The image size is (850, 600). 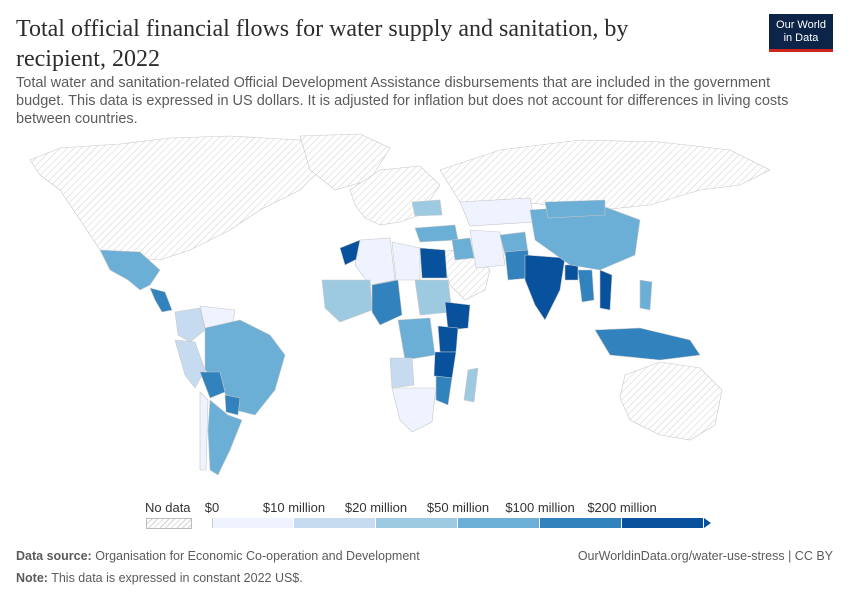 I want to click on region-mexico, so click(x=130, y=270).